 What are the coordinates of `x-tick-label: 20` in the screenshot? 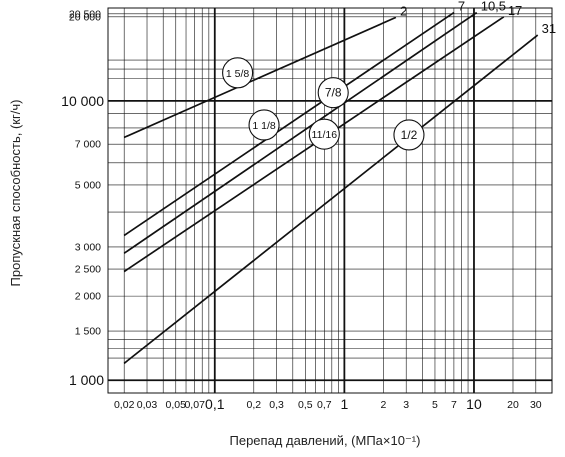 It's located at (513, 405).